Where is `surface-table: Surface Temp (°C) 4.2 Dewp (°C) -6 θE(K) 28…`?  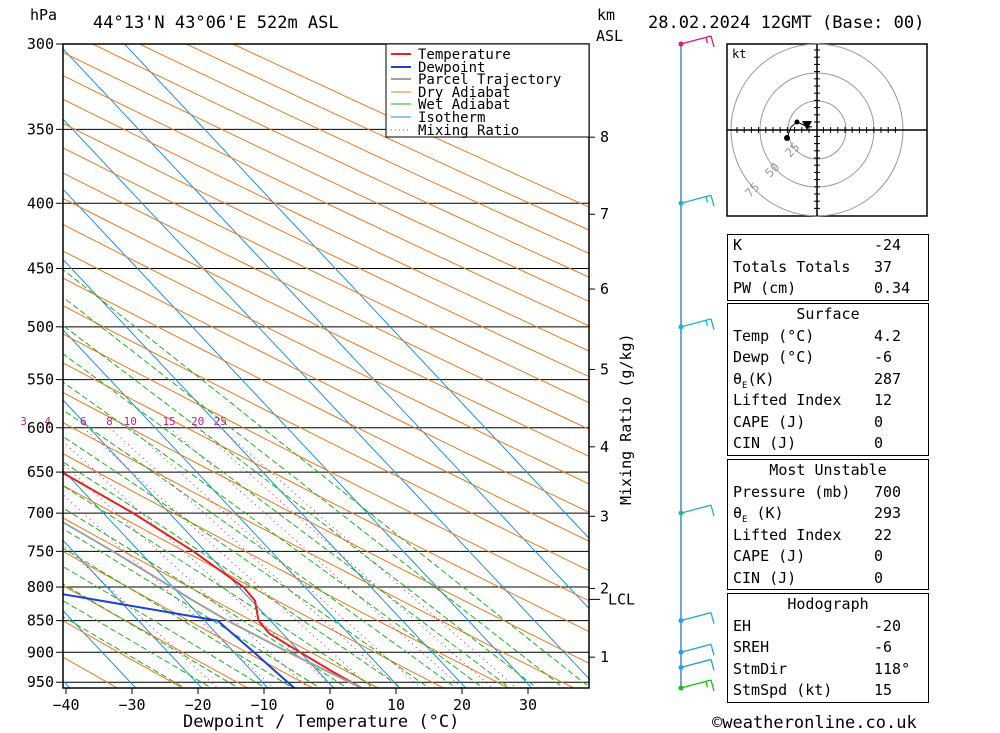
surface-table: Surface Temp (°C) 4.2 Dewp (°C) -6 θE(K) 28… is located at coordinates (828, 379).